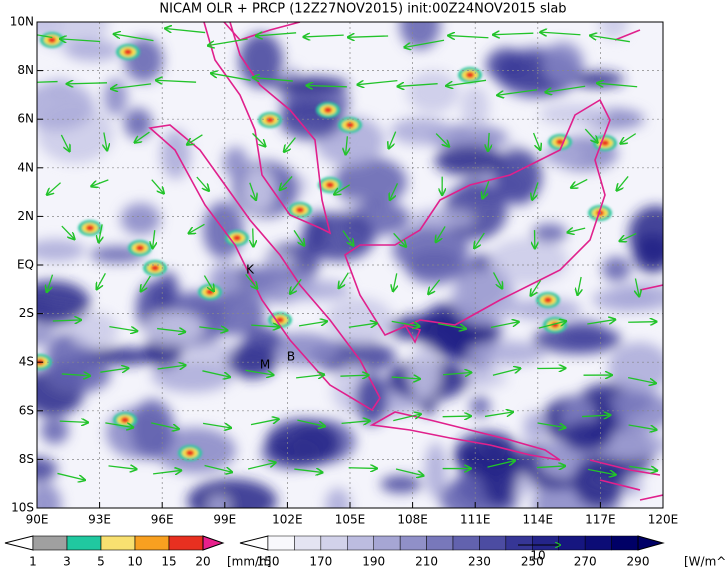  I want to click on colorbar-label: 5, so click(101, 562).